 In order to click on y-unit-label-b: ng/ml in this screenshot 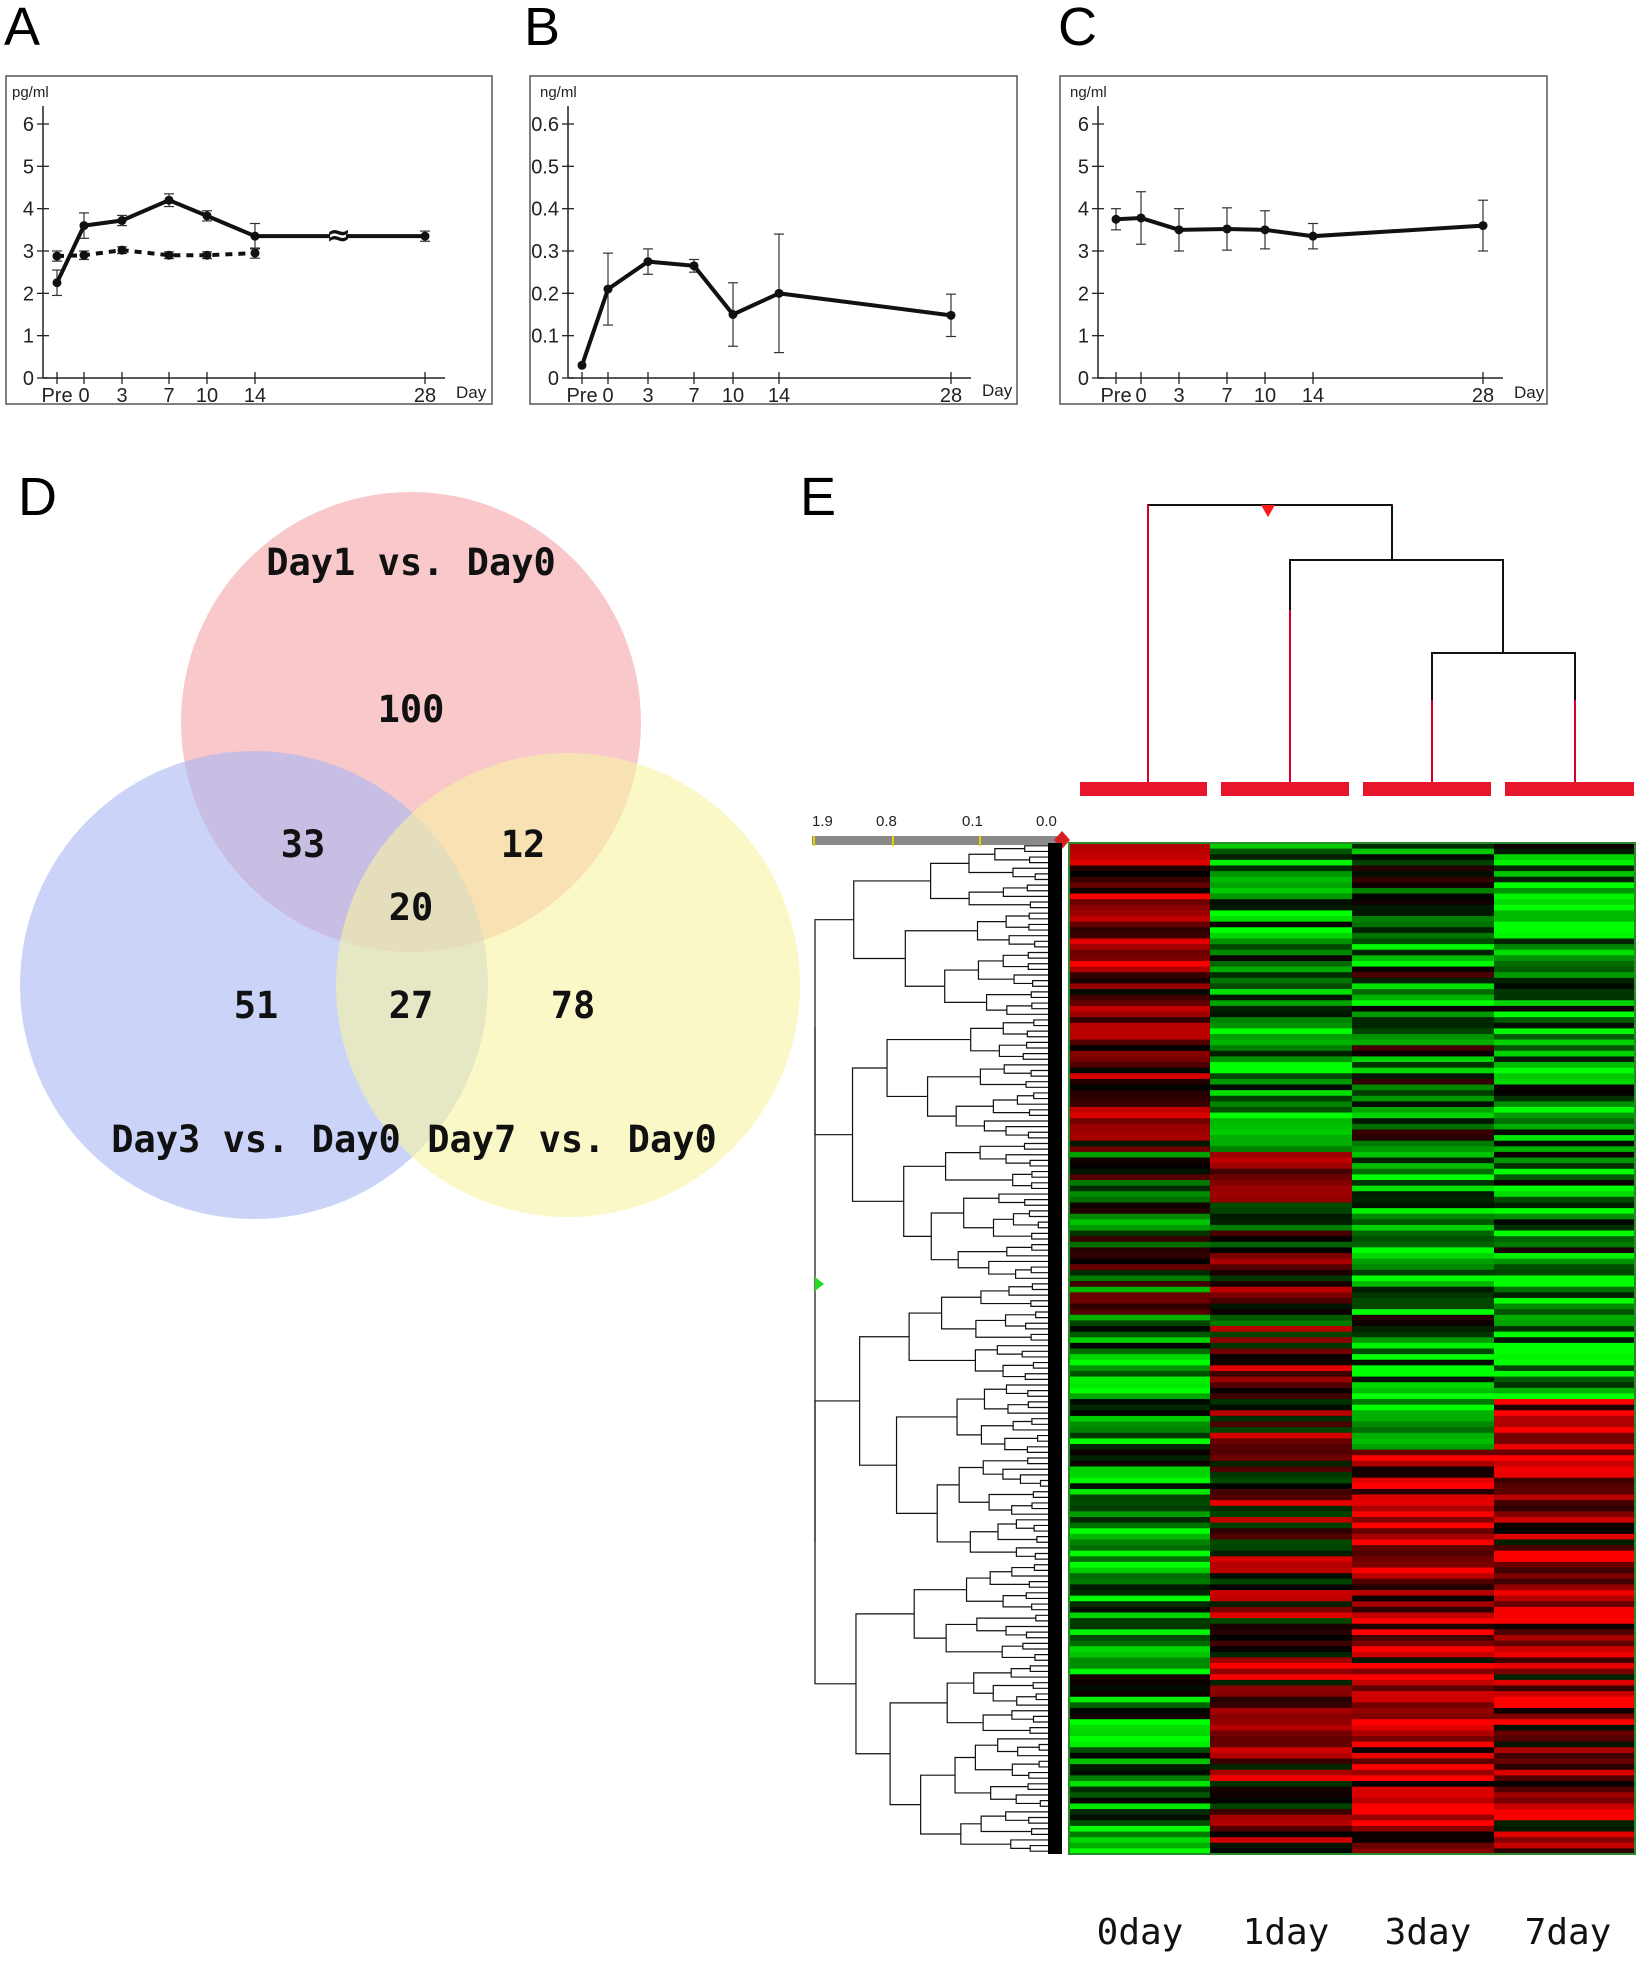, I will do `click(558, 92)`.